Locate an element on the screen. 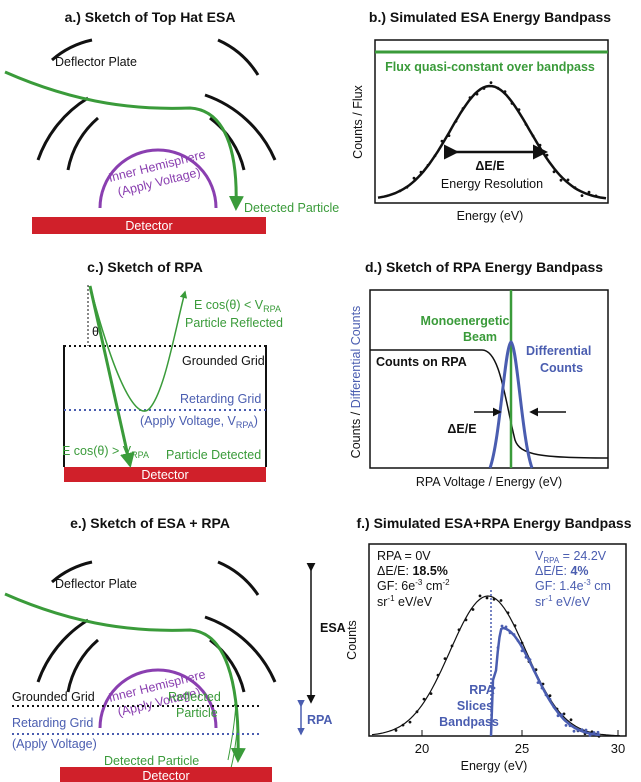 Image resolution: width=641 pixels, height=782 pixels. rpa-slice-label-1: RPA is located at coordinates (481, 690).